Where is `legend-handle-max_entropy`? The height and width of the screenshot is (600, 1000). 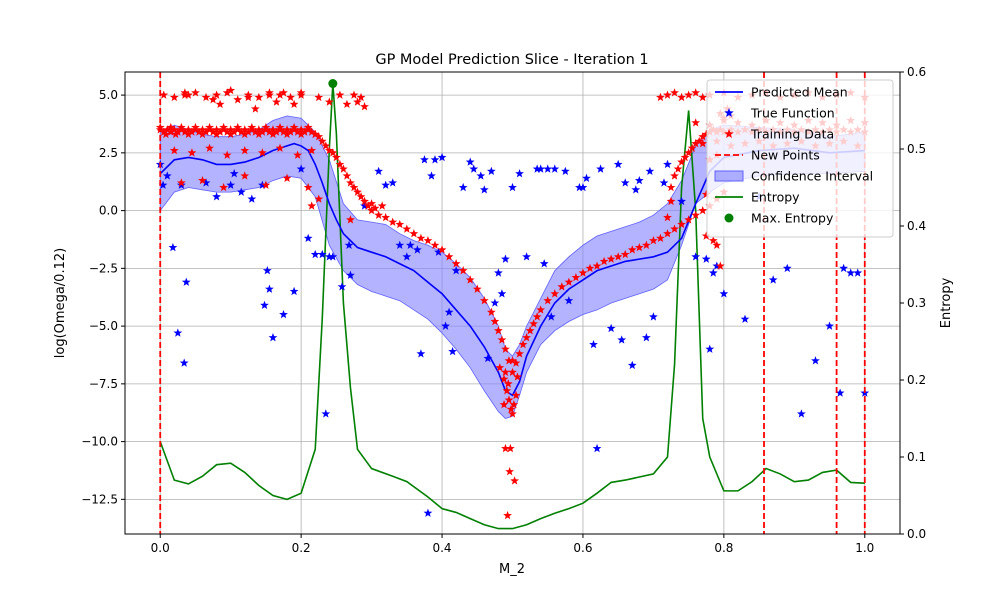 legend-handle-max_entropy is located at coordinates (729, 218).